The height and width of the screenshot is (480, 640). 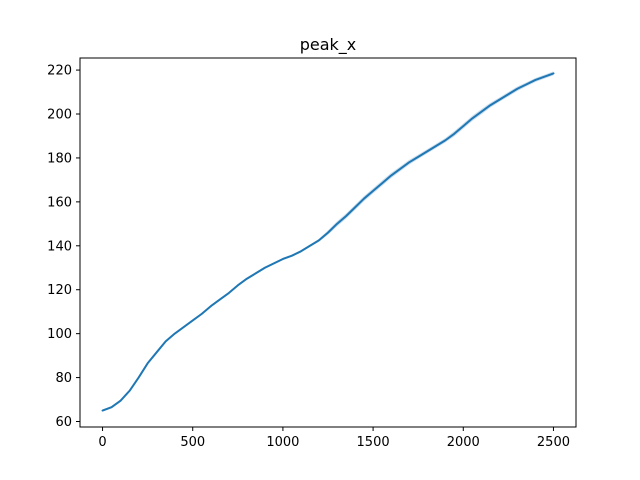 What do you see at coordinates (282, 442) in the screenshot?
I see `x-tick-label: 1000` at bounding box center [282, 442].